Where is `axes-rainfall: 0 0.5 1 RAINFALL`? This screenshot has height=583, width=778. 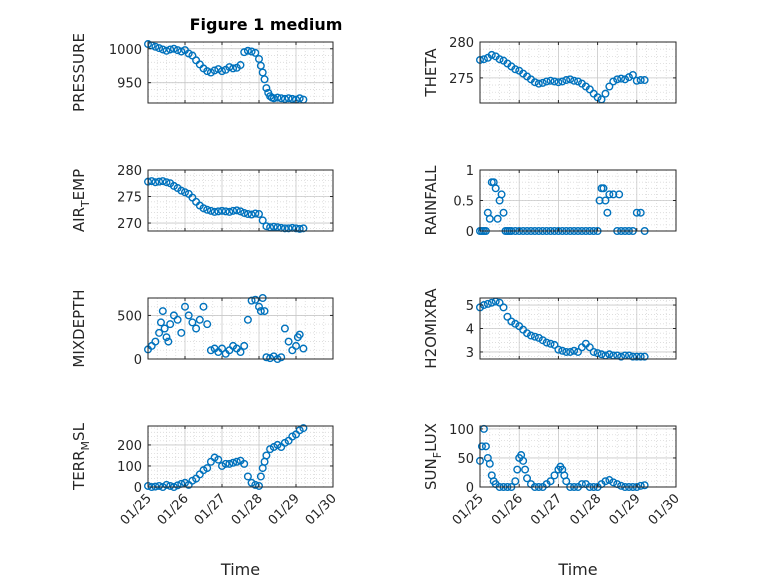
axes-rainfall: 0 0.5 1 RAINFALL is located at coordinates (549, 202).